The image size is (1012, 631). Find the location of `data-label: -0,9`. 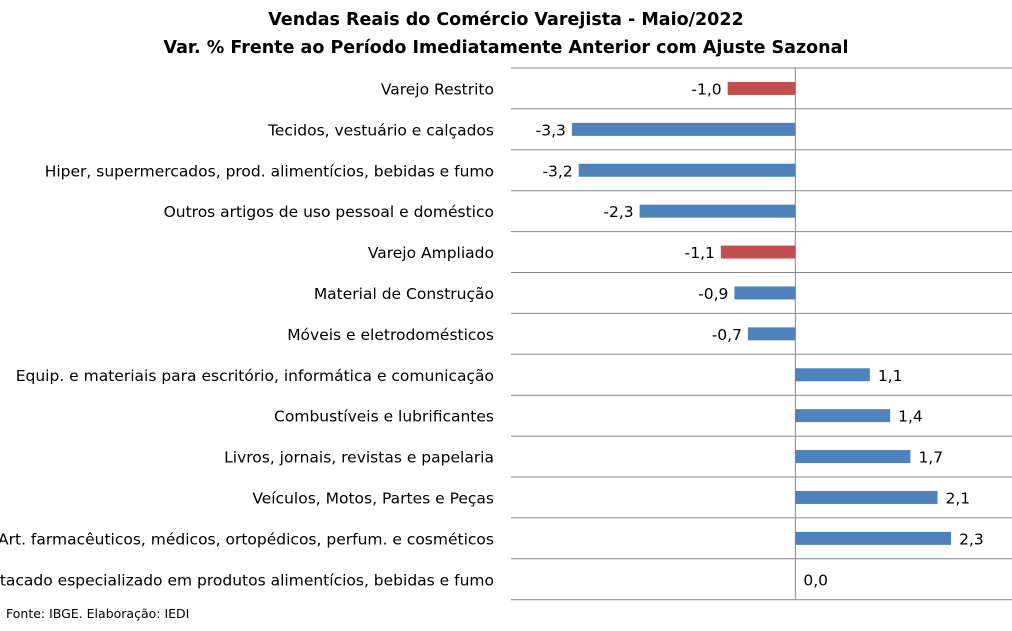

data-label: -0,9 is located at coordinates (713, 294).